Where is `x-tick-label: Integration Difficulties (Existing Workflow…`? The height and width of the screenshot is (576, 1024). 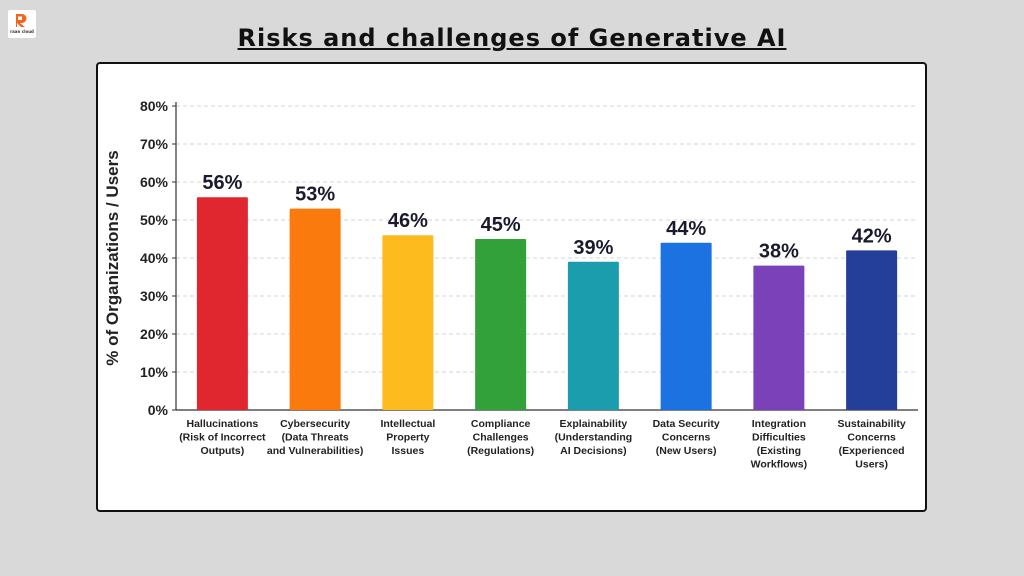 x-tick-label: Integration Difficulties (Existing Workflow… is located at coordinates (779, 444).